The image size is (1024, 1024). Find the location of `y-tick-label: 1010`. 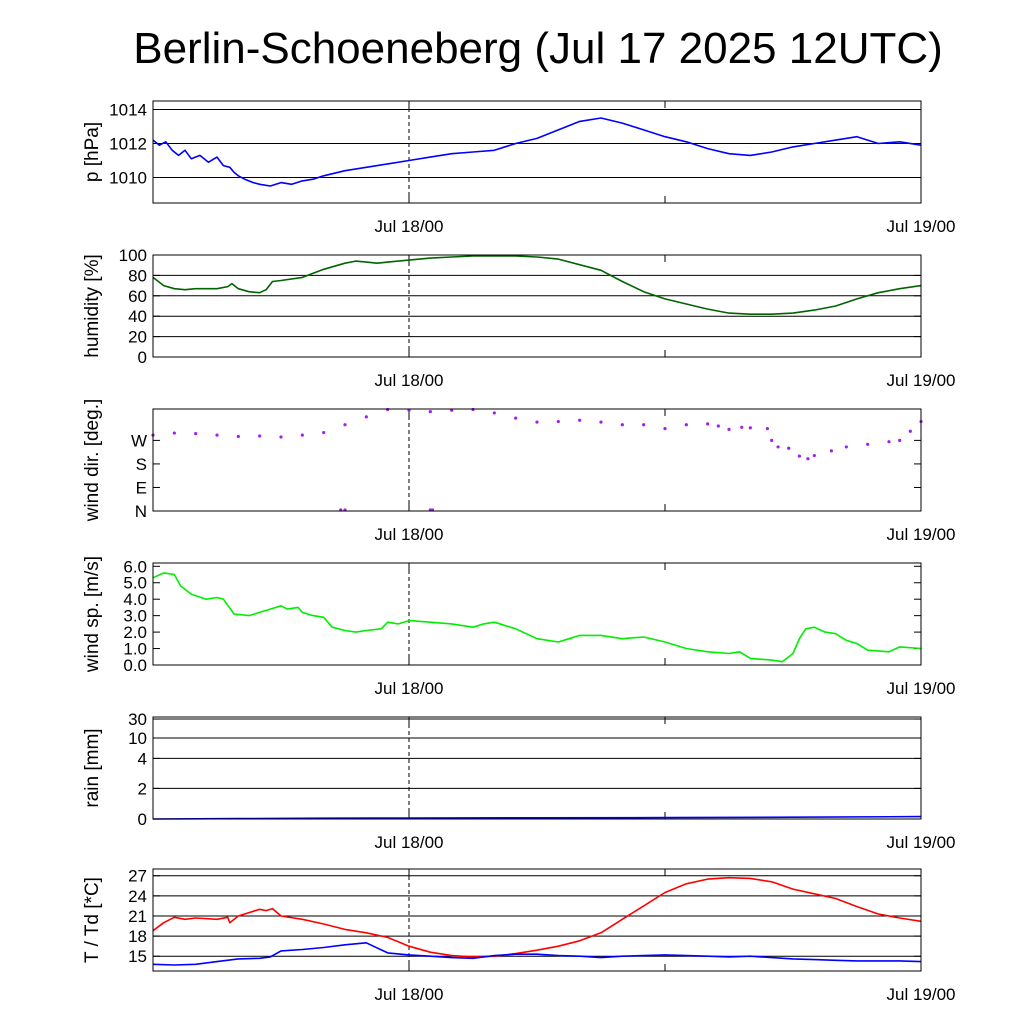

y-tick-label: 1010 is located at coordinates (128, 178).